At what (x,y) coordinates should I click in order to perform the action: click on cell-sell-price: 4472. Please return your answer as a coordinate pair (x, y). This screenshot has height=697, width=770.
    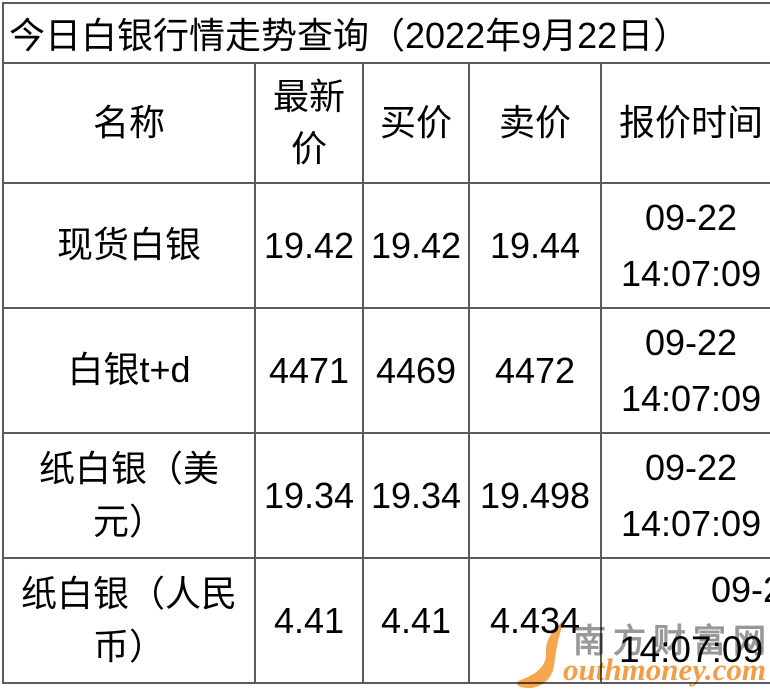
    Looking at the image, I should click on (535, 370).